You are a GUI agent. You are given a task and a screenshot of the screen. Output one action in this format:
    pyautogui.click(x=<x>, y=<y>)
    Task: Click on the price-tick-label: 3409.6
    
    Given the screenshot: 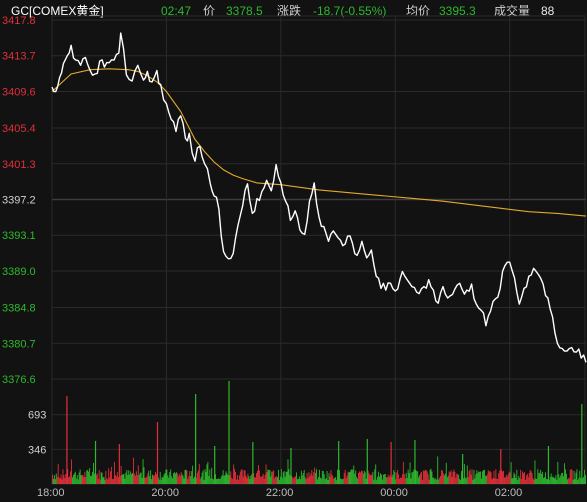 What is the action you would take?
    pyautogui.click(x=19, y=92)
    